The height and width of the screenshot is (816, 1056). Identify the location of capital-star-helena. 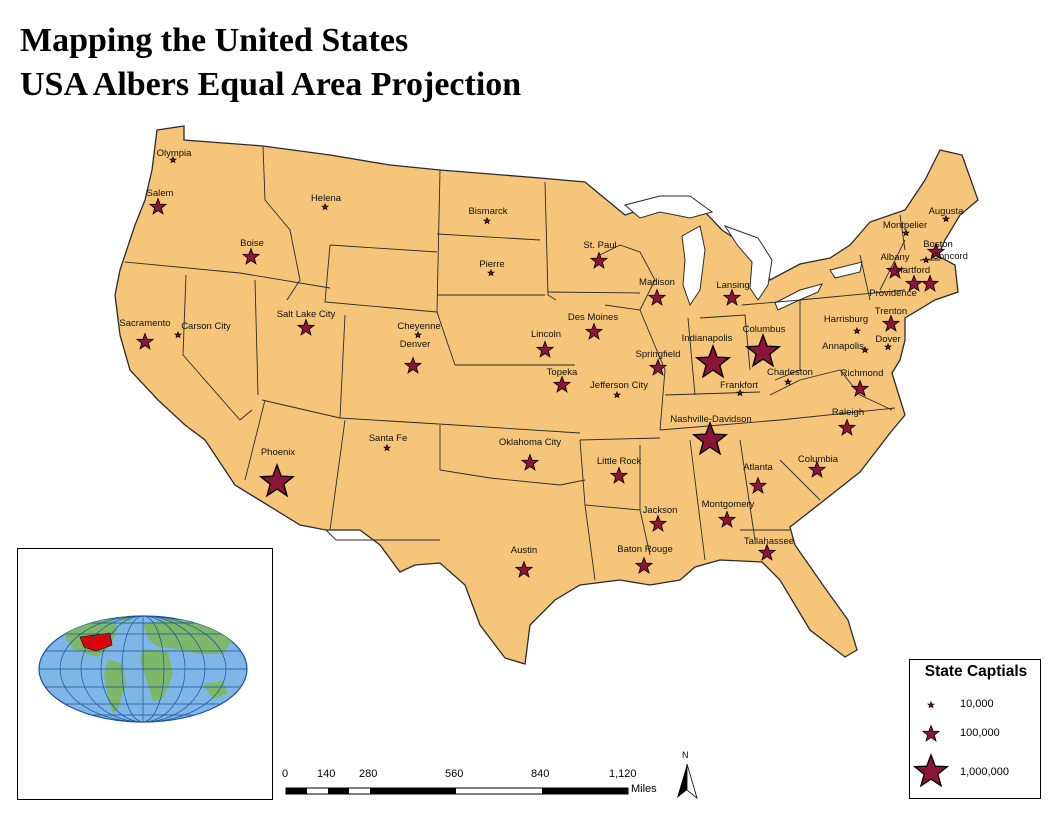
(325, 206).